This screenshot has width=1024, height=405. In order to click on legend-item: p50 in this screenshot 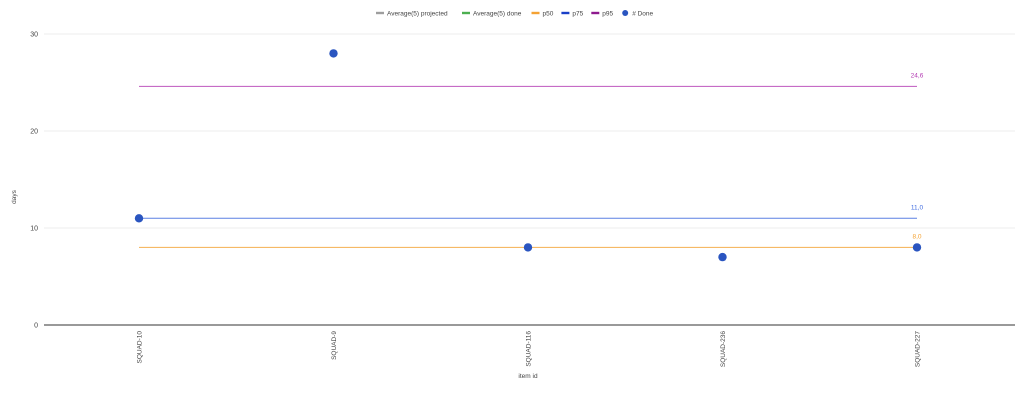, I will do `click(542, 13)`.